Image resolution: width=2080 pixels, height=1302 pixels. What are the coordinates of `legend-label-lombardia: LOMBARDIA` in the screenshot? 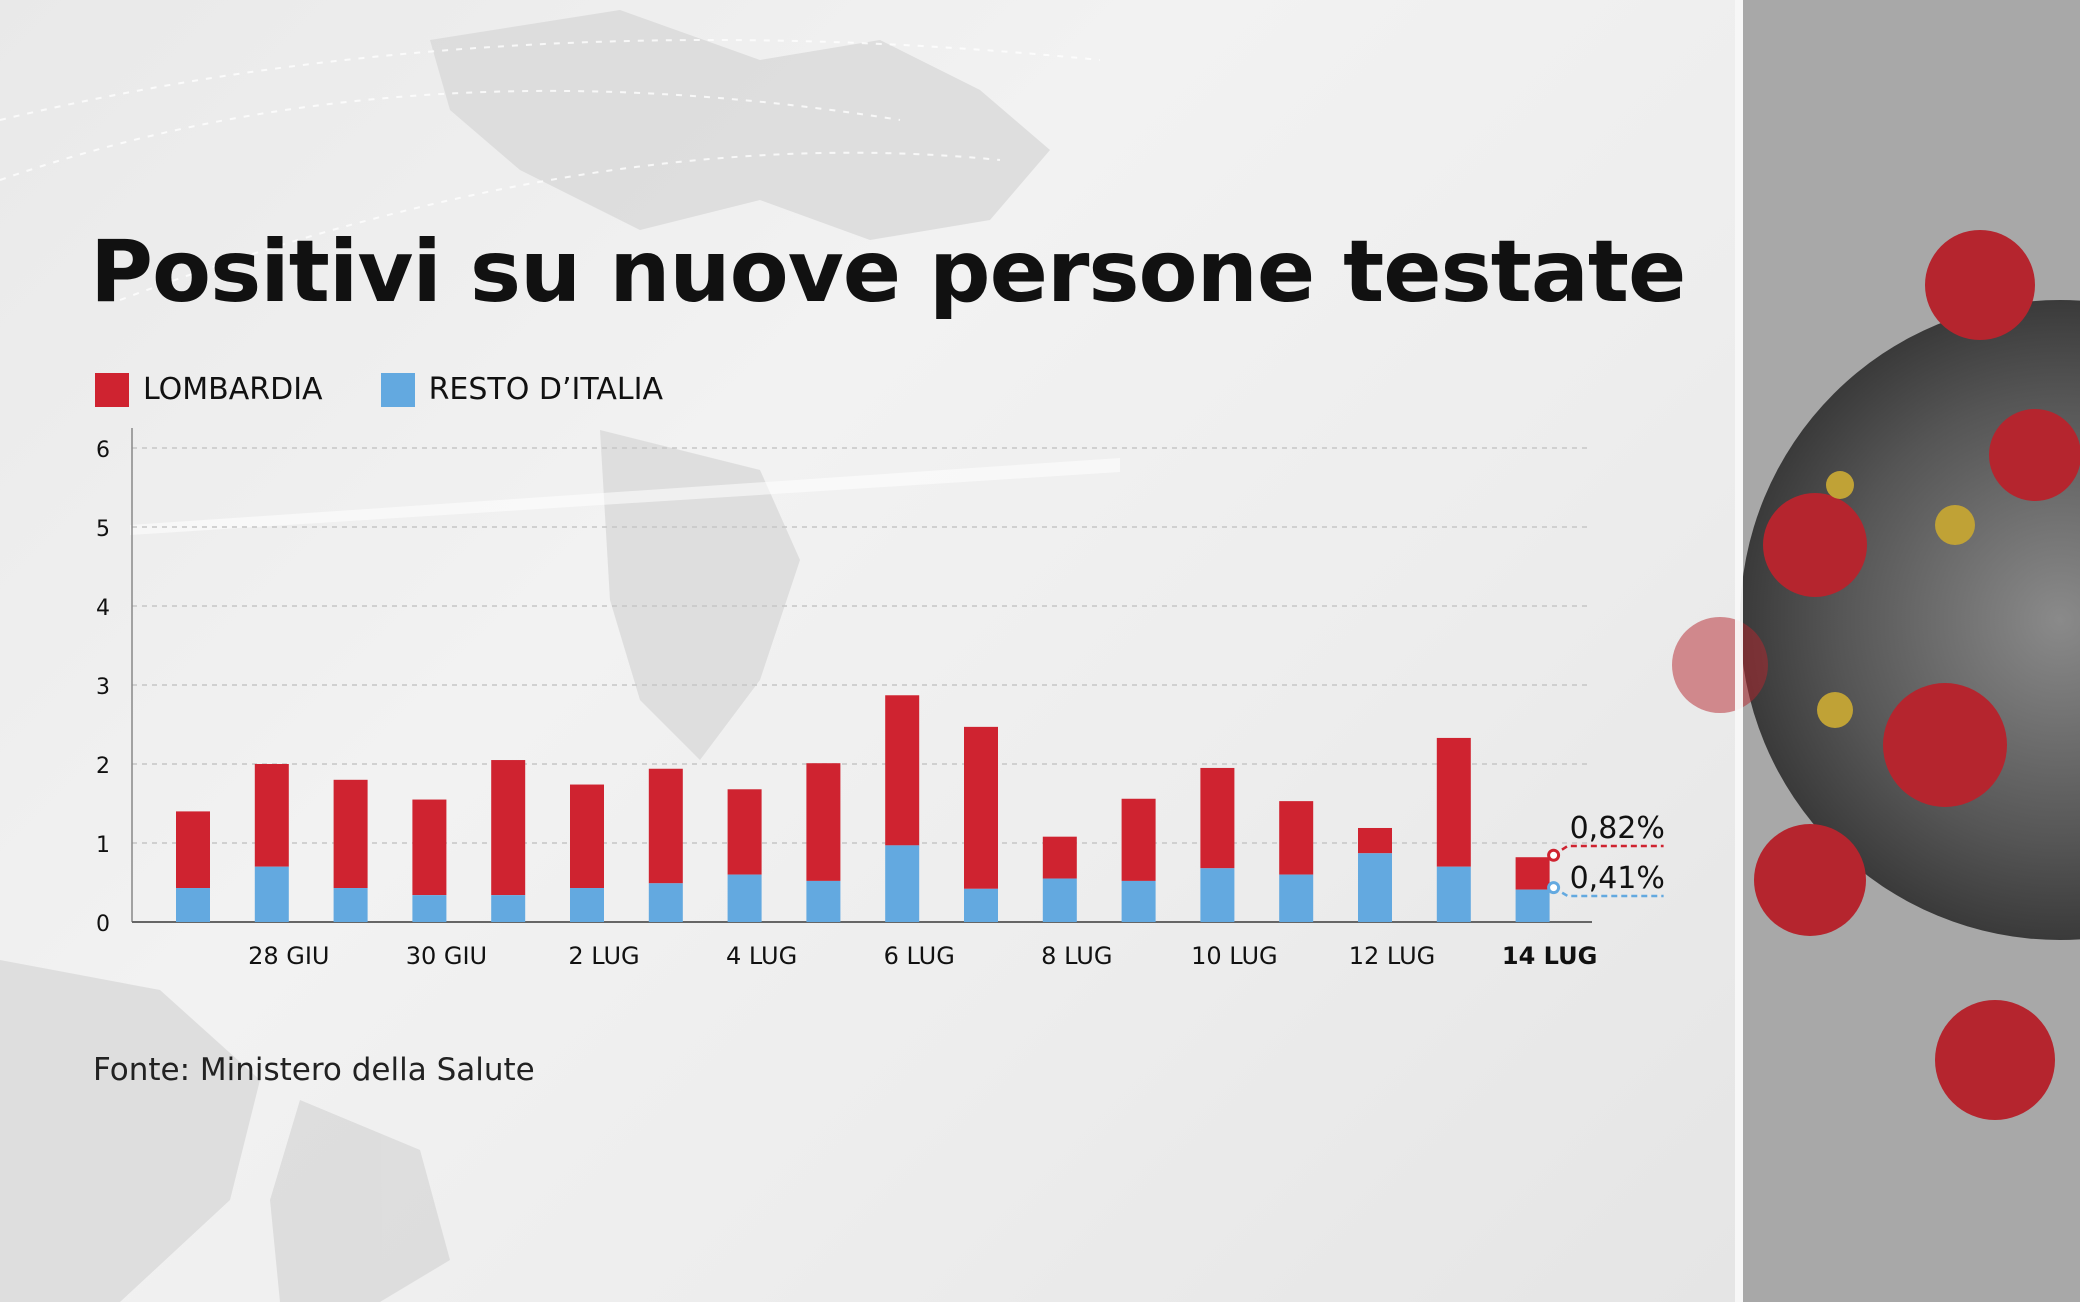 It's located at (233, 389).